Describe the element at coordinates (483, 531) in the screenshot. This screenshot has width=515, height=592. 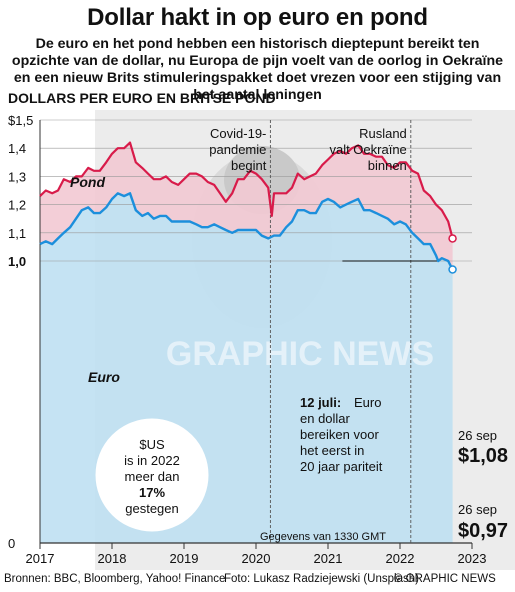
I see `eur-value-label: $0,97` at that location.